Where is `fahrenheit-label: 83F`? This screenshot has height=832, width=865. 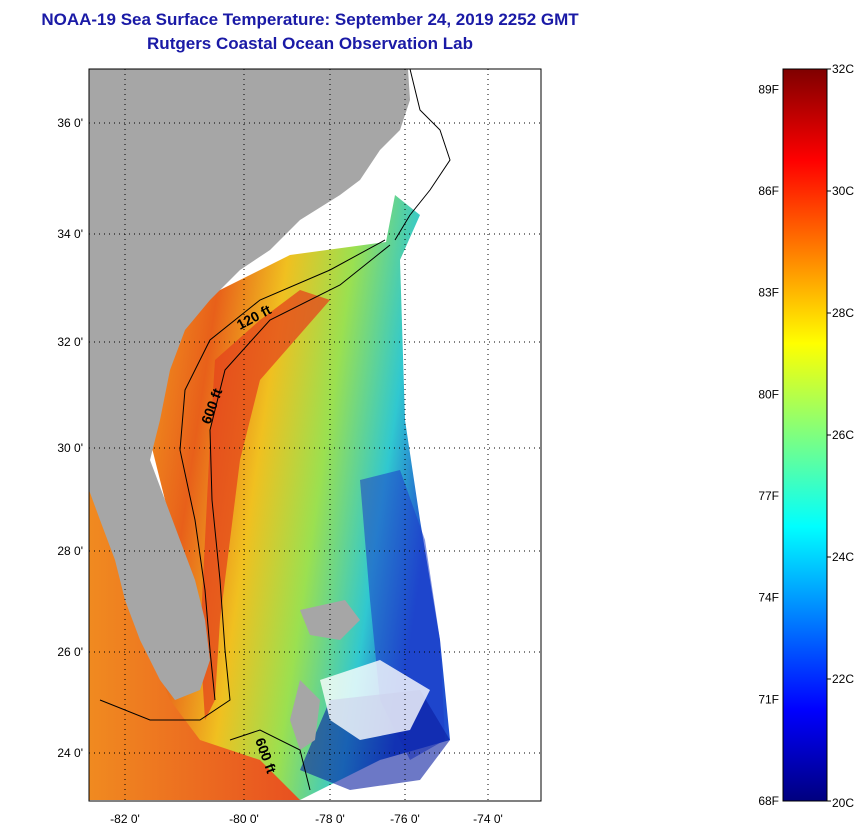 fahrenheit-label: 83F is located at coordinates (768, 293).